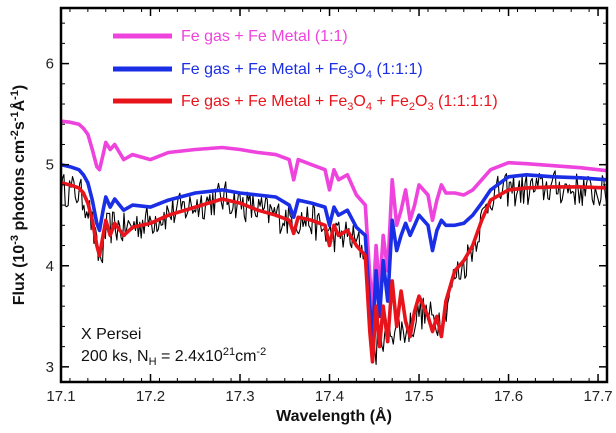 Image resolution: width=616 pixels, height=433 pixels. Describe the element at coordinates (173, 357) in the screenshot. I see `annotation-line-2: 200 ks, NH = 2.4x1021cm-2` at that location.